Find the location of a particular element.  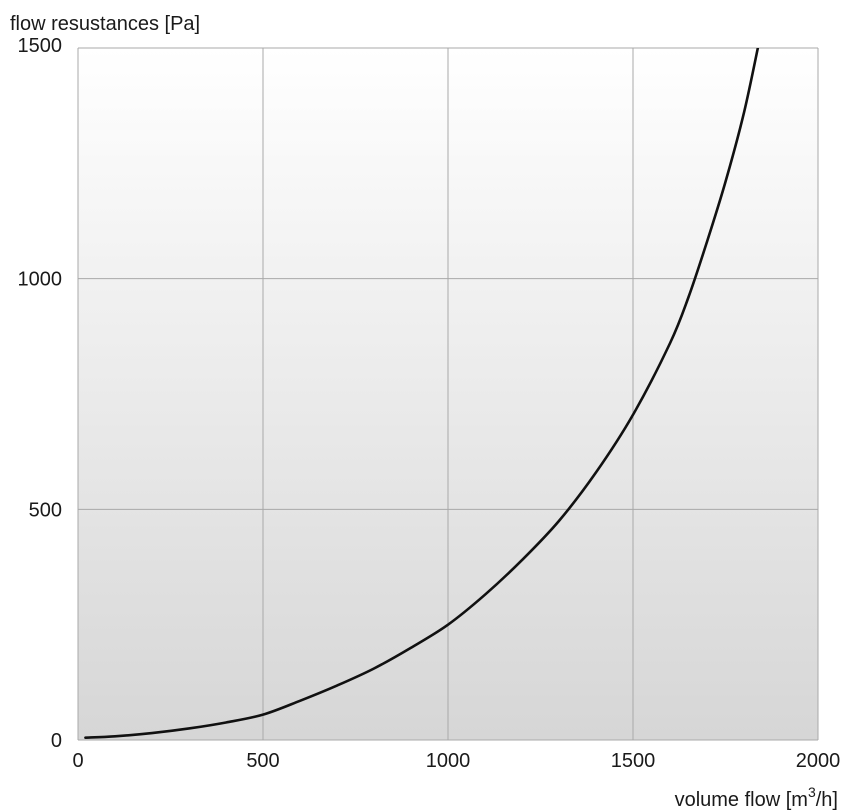

x-tick-label: 1500 is located at coordinates (633, 761).